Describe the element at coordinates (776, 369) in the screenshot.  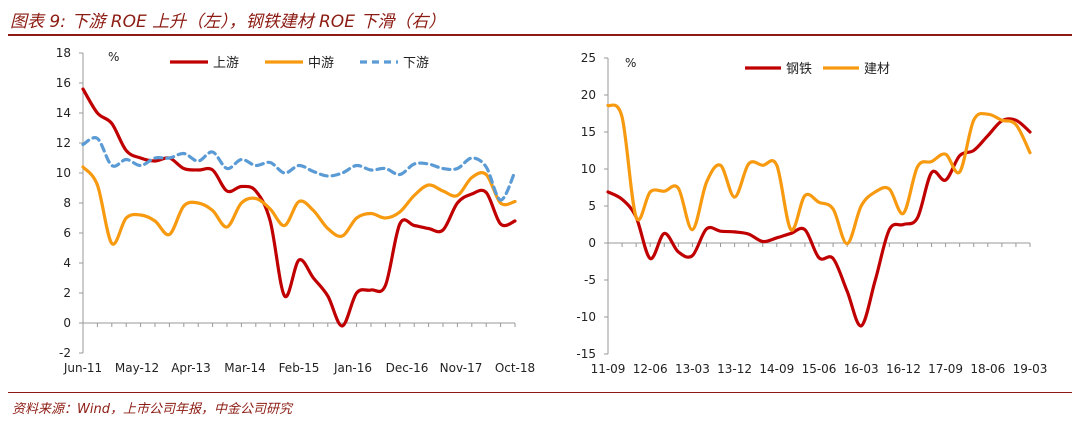
I see `chart2-x-tick-label: 14-09` at that location.